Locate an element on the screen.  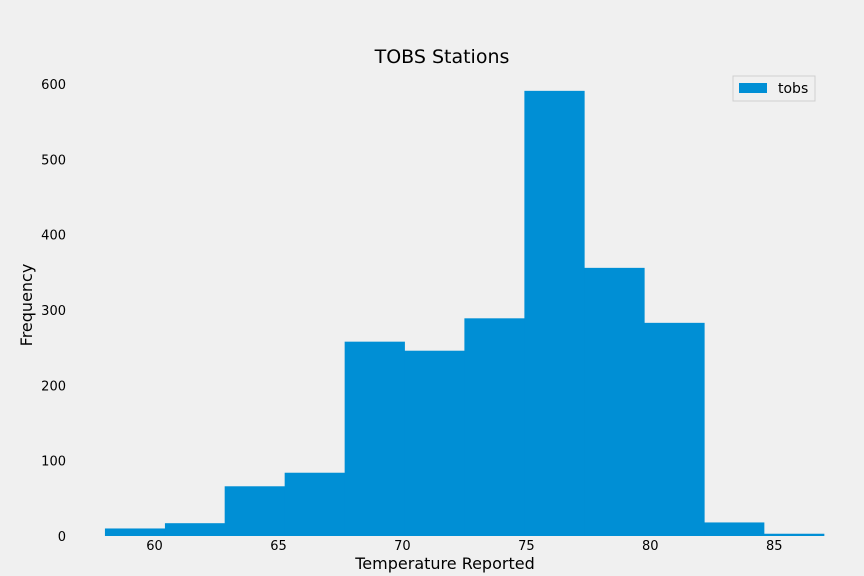
x-tick-label: 70 is located at coordinates (402, 546).